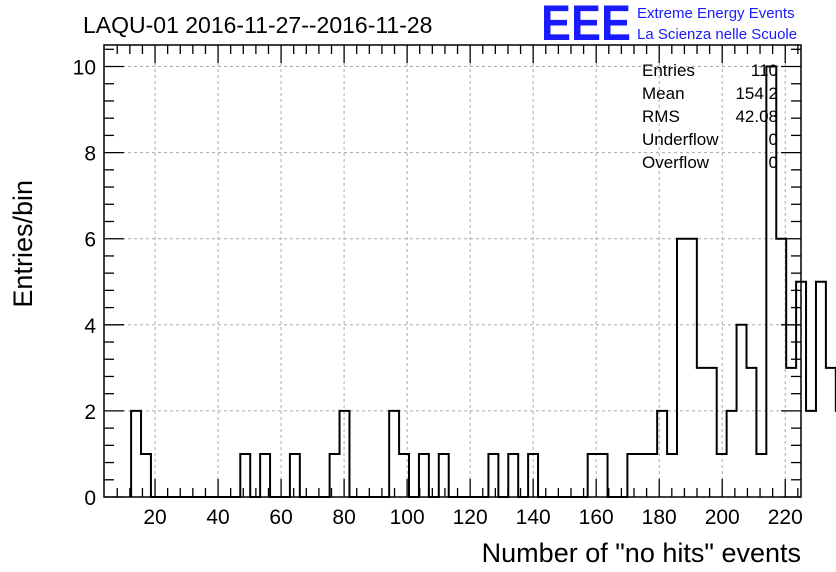  I want to click on y-tick-label-4: 8, so click(90, 154).